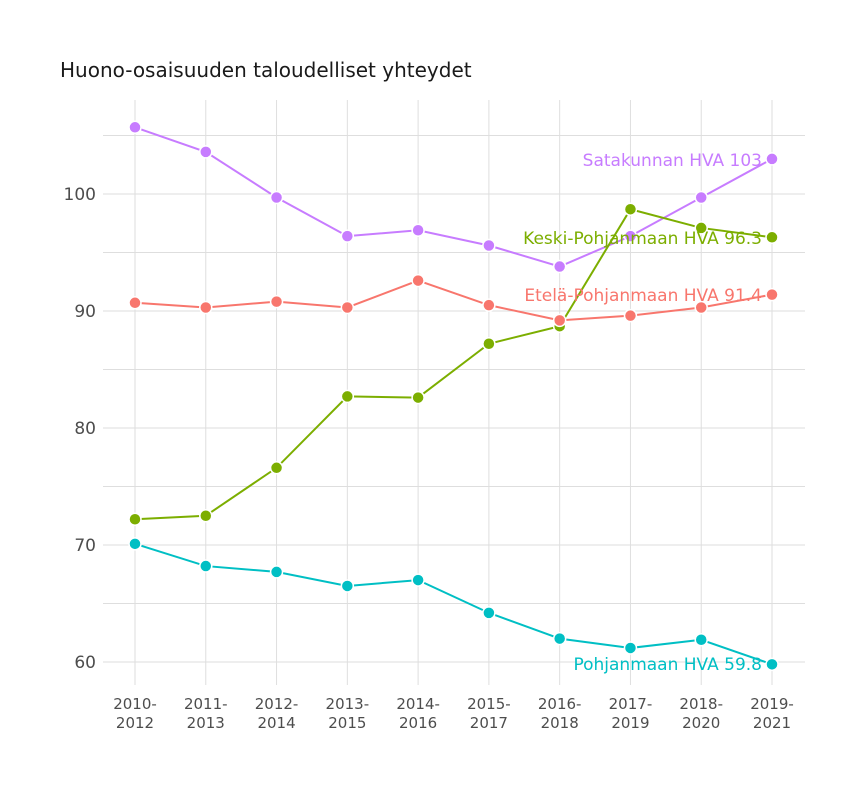  What do you see at coordinates (560, 713) in the screenshot?
I see `x-tick-label: 2016-2018` at bounding box center [560, 713].